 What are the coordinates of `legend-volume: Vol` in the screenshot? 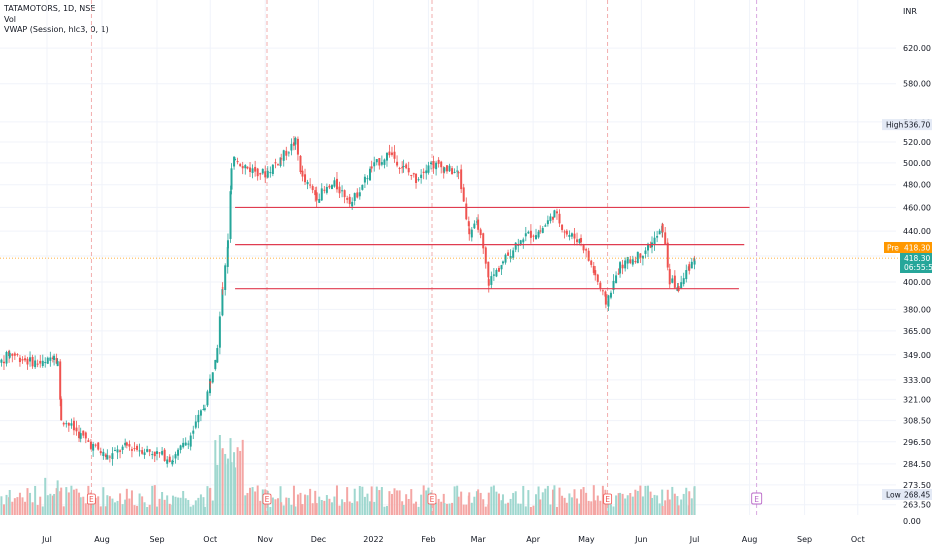 It's located at (10, 19).